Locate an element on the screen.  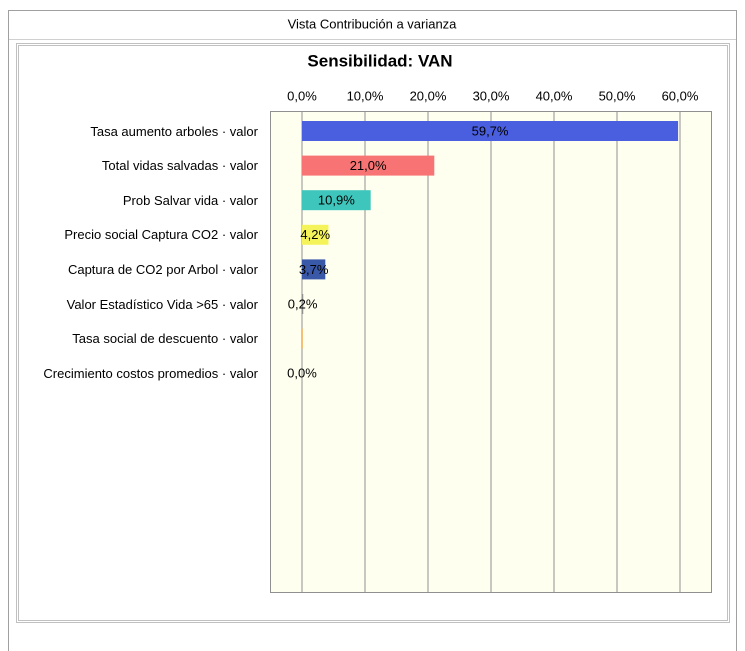
category-label: Prob Salvar vida · valor is located at coordinates (190, 200).